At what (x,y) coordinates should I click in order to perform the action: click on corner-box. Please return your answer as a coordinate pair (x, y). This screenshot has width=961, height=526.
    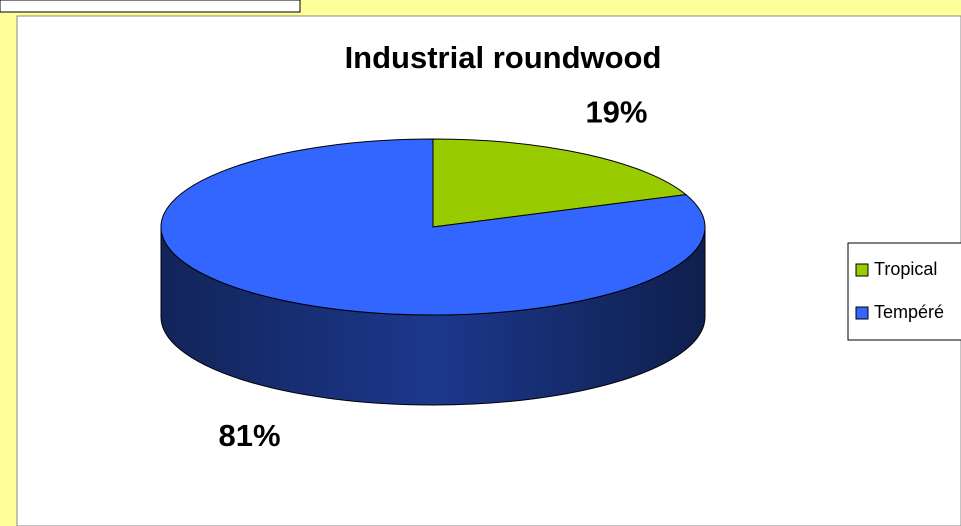
    Looking at the image, I should click on (150, 6).